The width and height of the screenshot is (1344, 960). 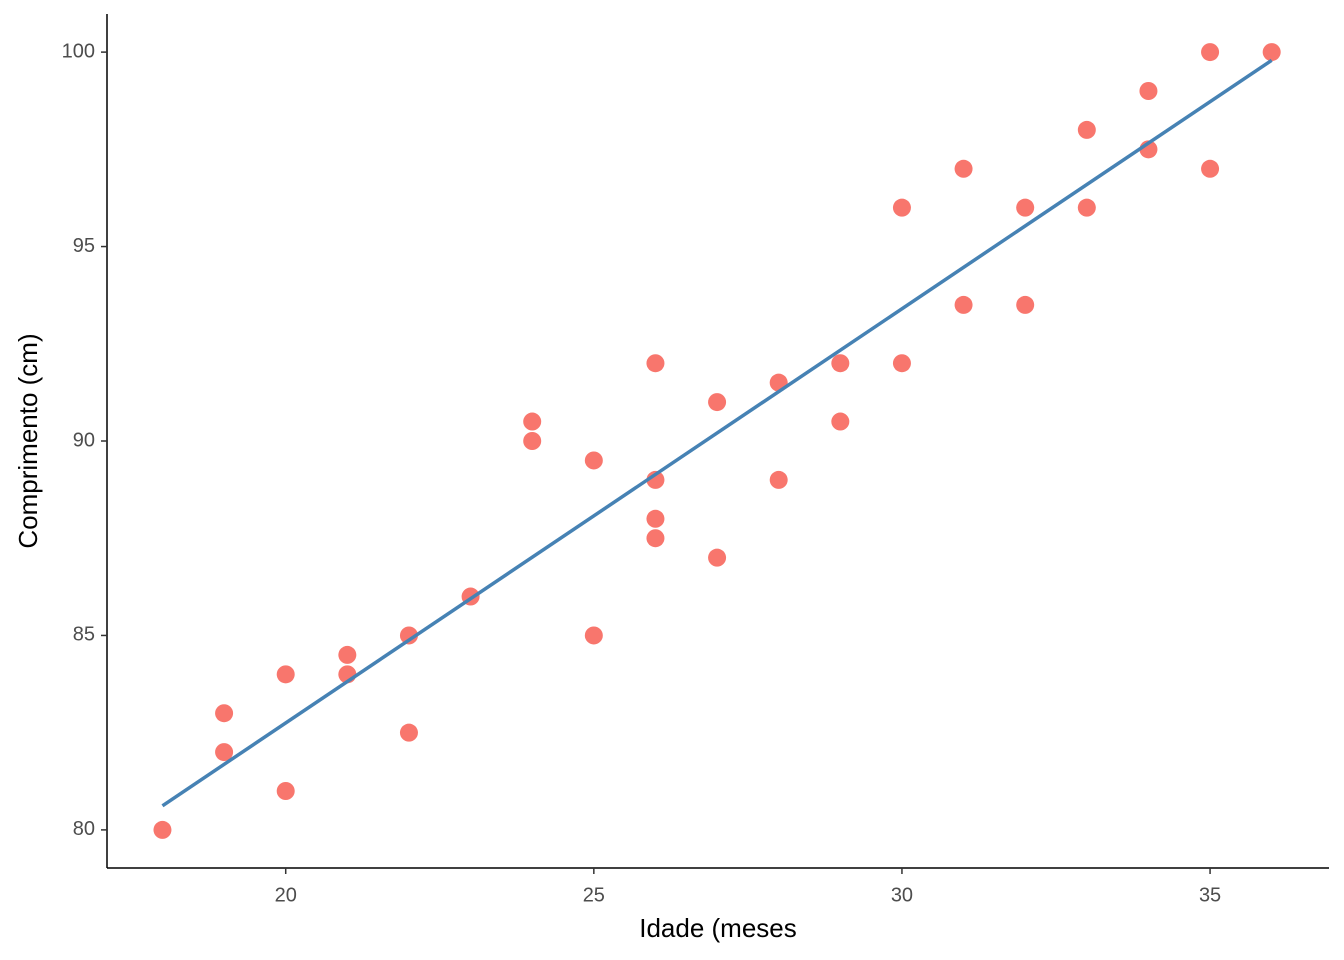 I want to click on y-tick-label: 85, so click(x=84, y=635).